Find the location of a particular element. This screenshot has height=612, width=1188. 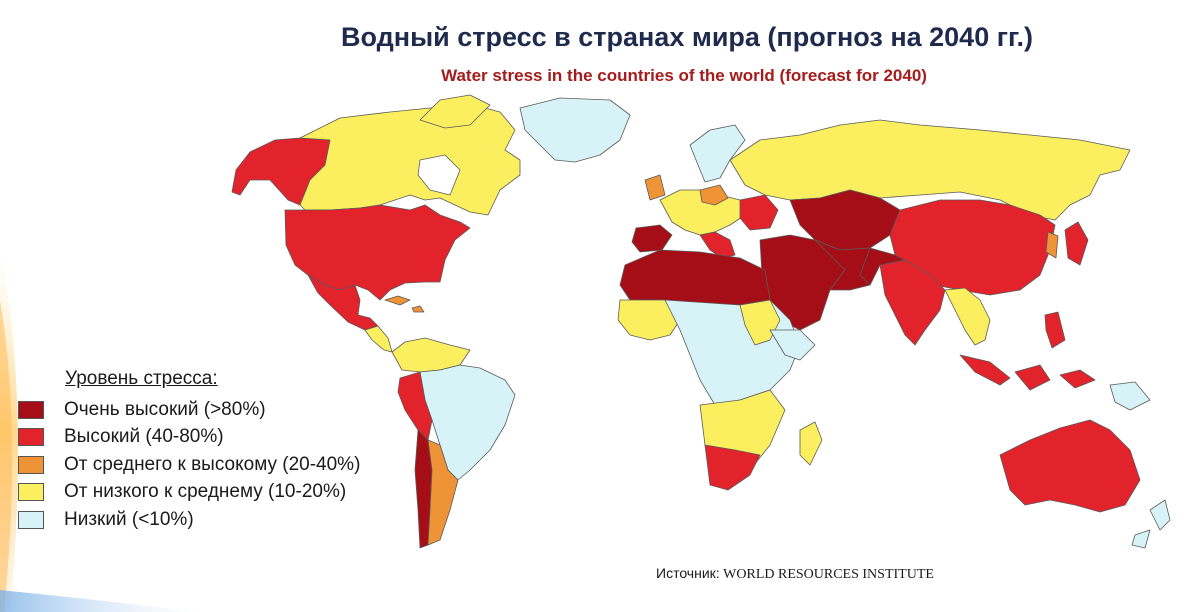

region-spain is located at coordinates (652, 238).